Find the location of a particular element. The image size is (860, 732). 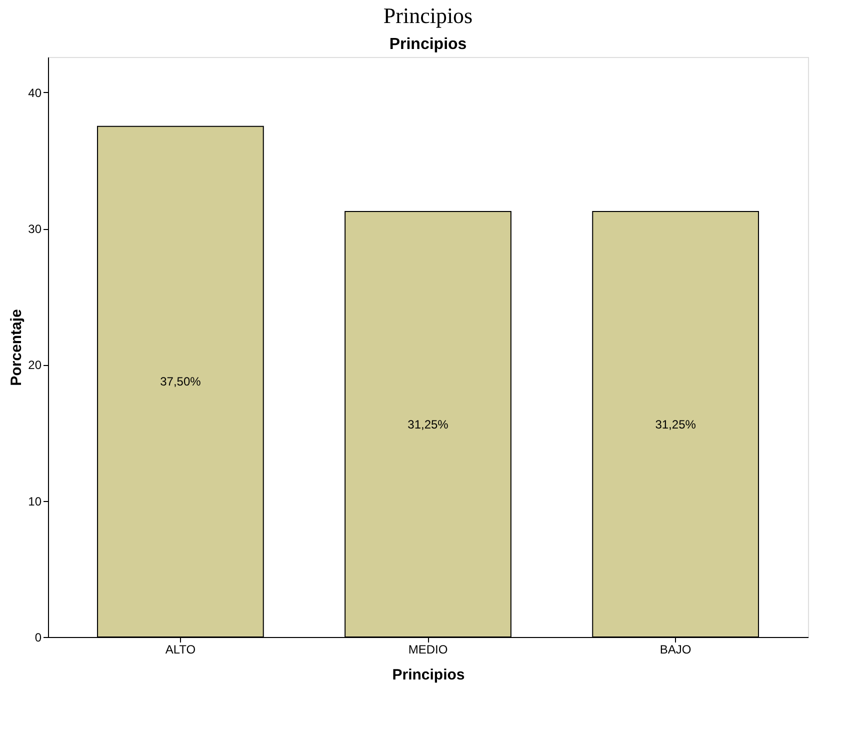

y-tick-label: 10 is located at coordinates (35, 501).